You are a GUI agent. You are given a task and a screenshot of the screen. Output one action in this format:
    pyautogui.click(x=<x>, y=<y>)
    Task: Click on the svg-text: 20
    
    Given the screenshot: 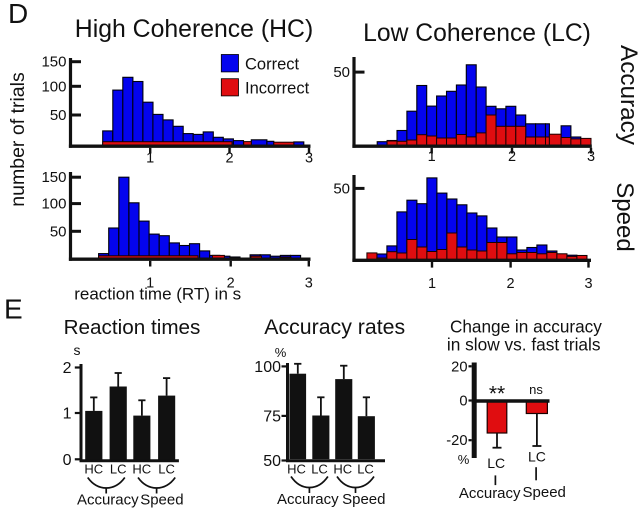 What is the action you would take?
    pyautogui.click(x=459, y=367)
    